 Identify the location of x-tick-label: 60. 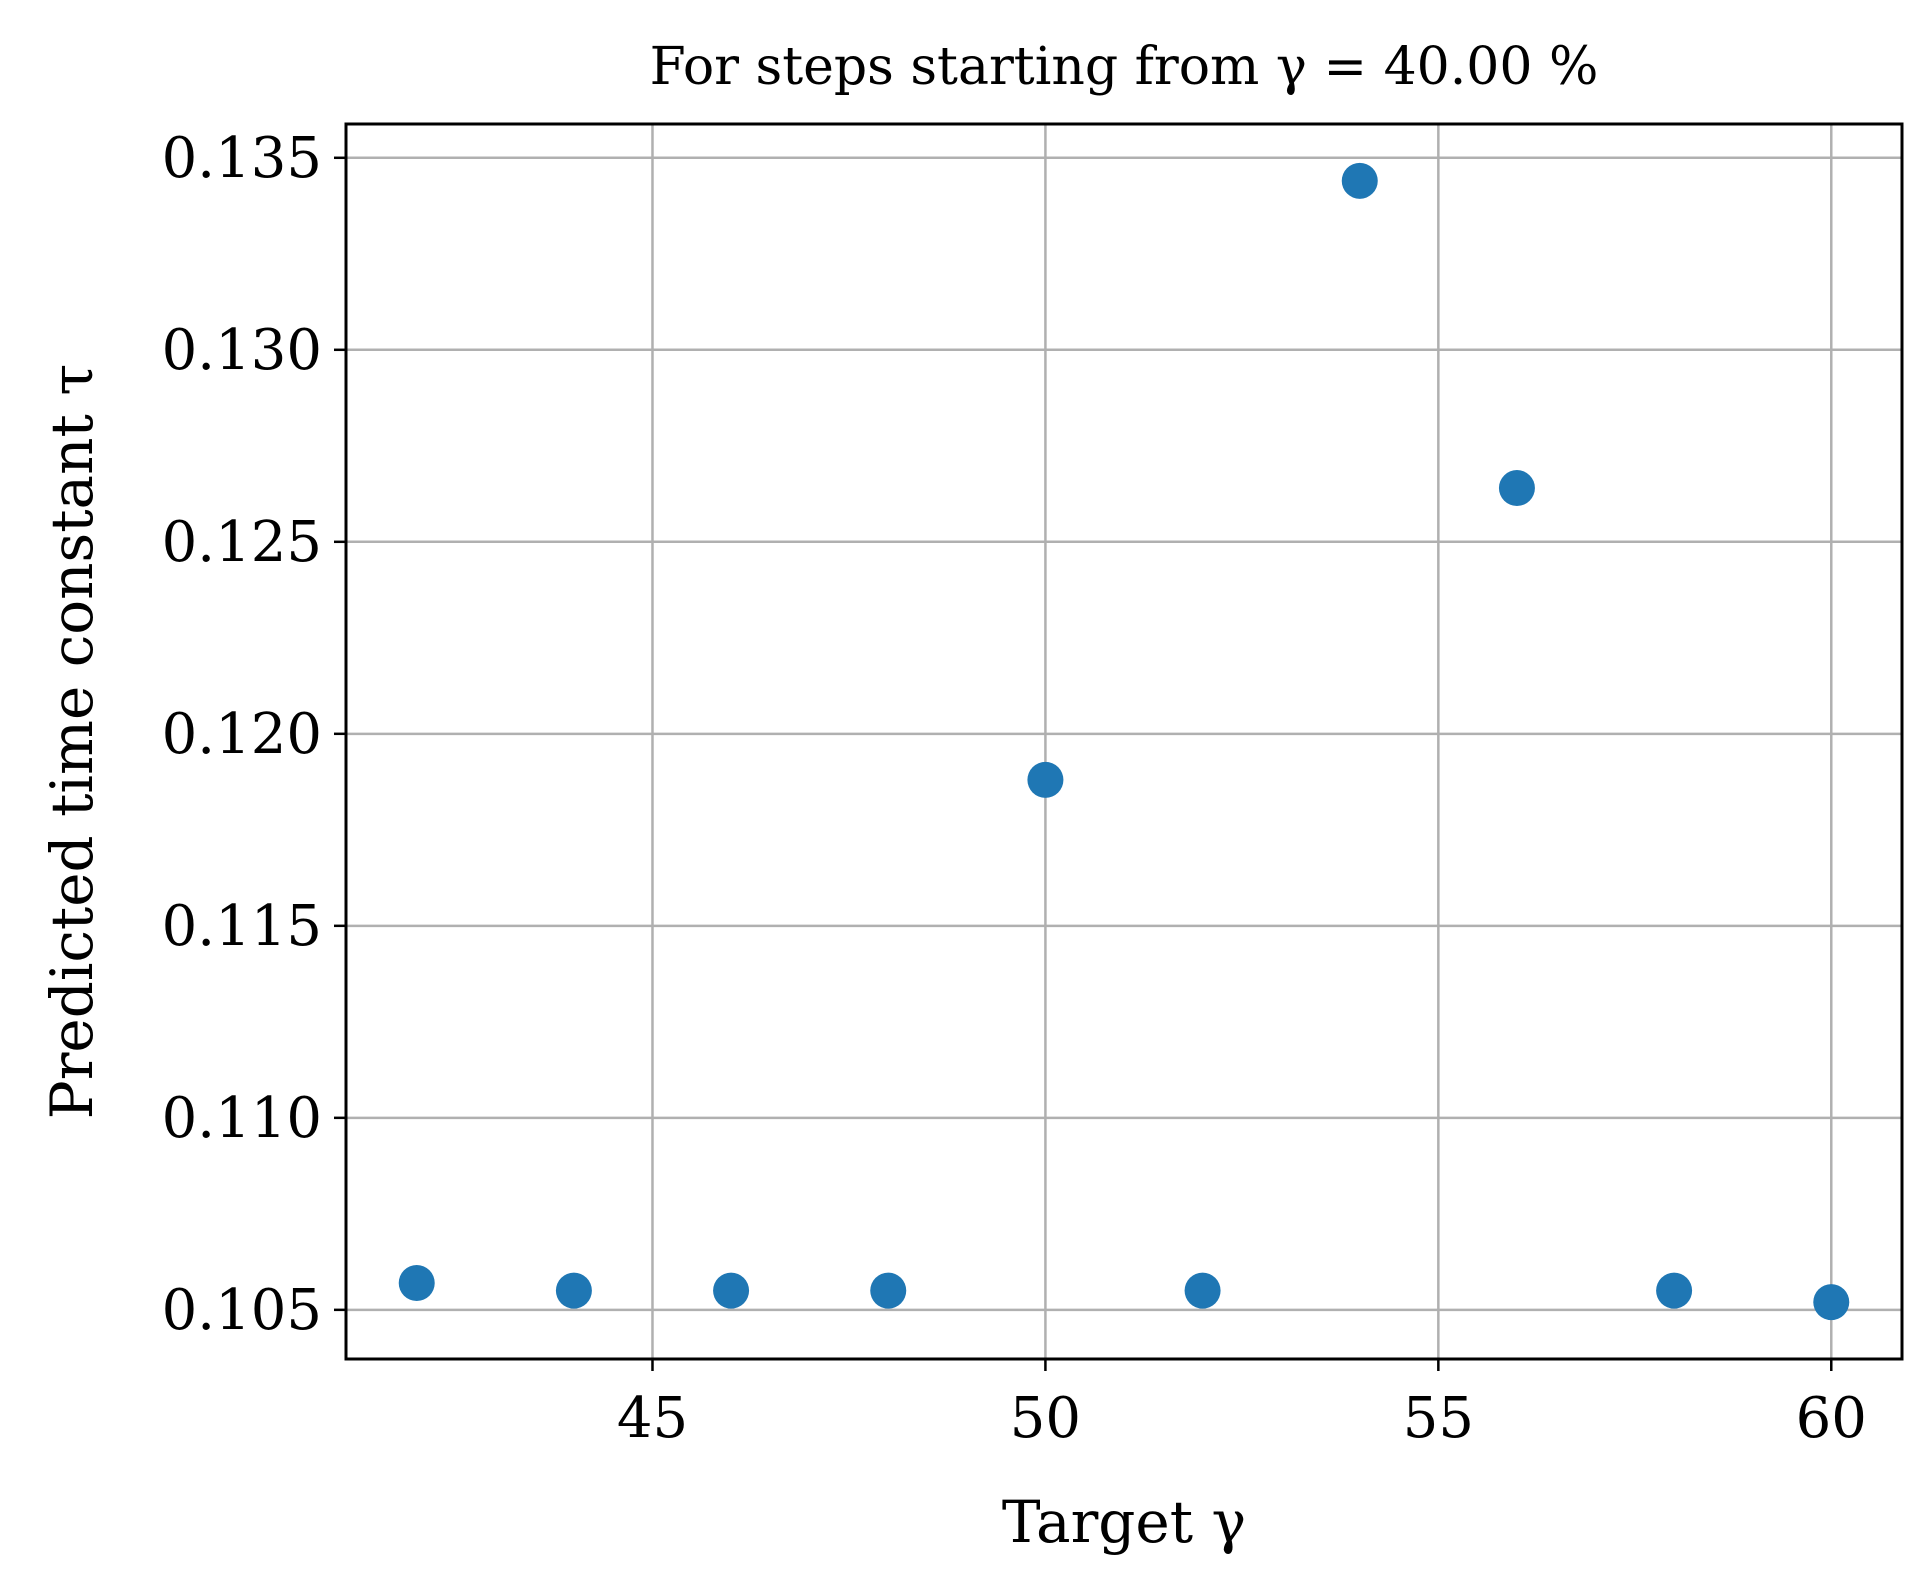
(1831, 1418).